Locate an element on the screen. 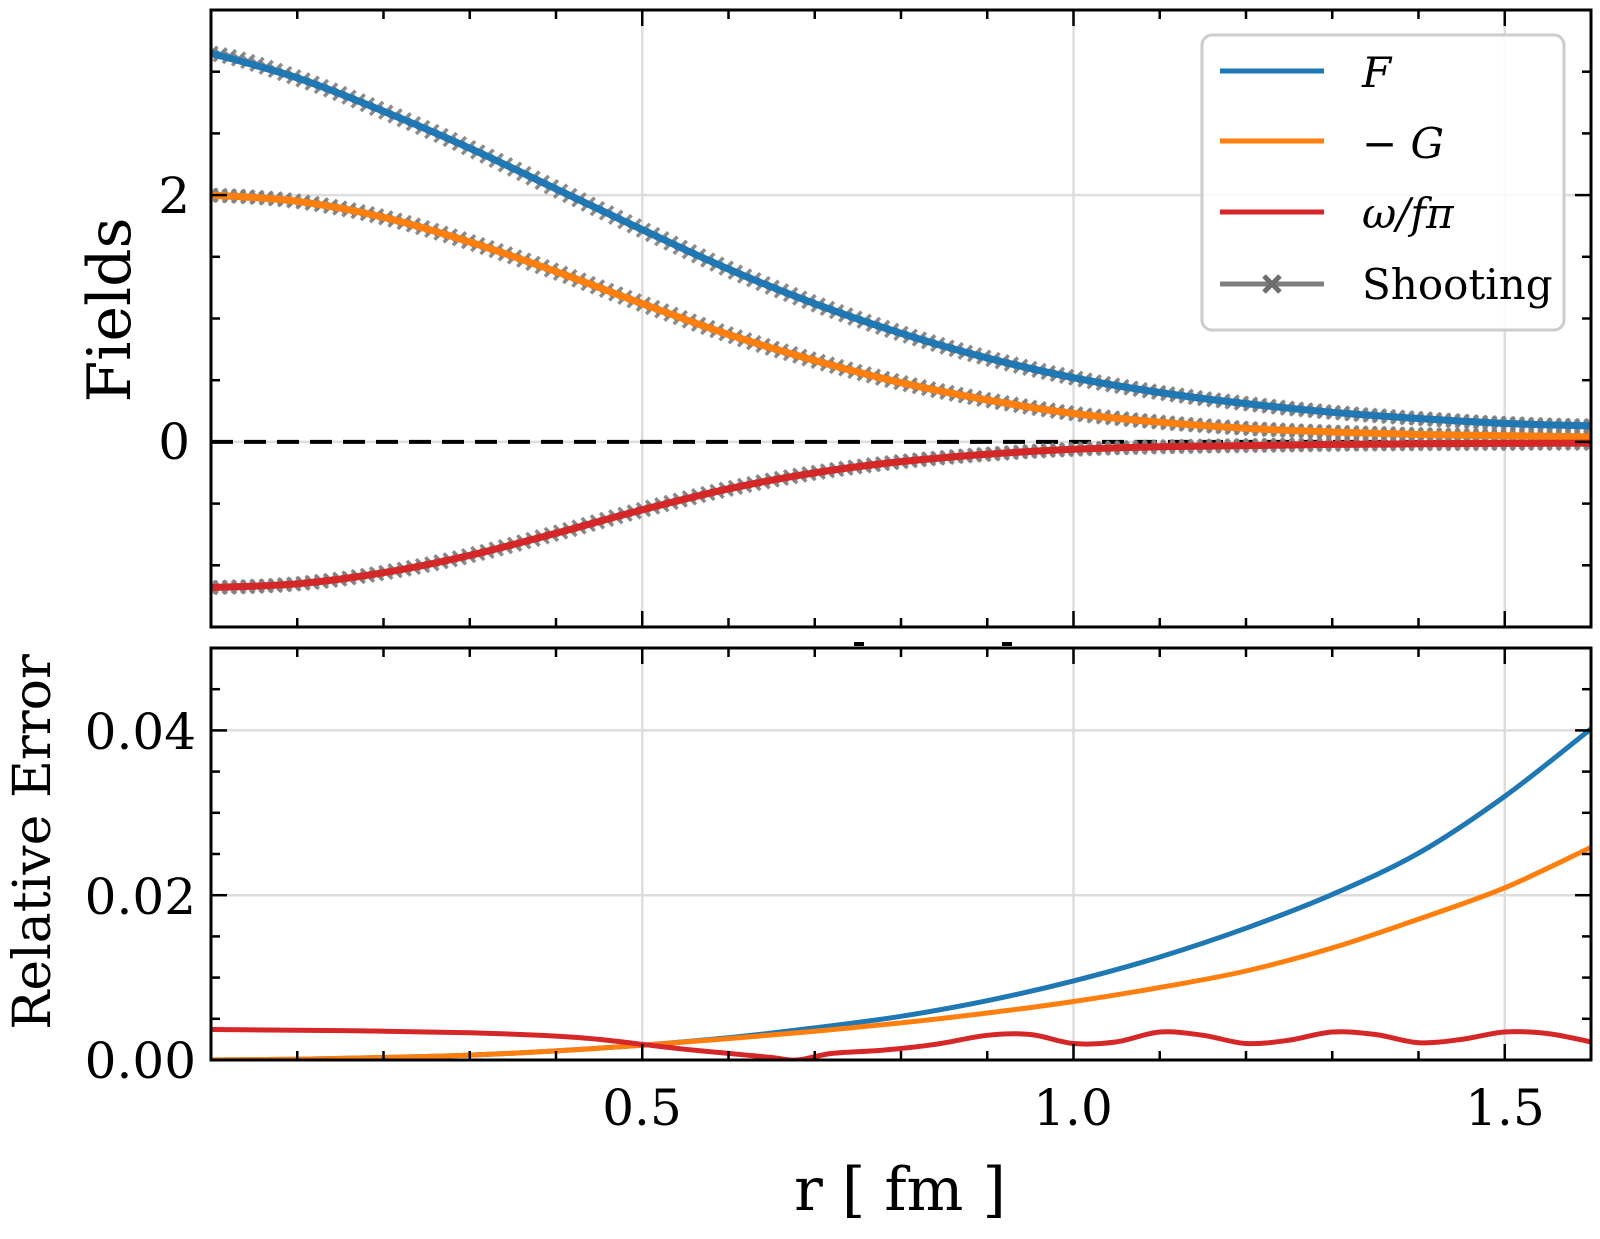  legend-box is located at coordinates (1383, 182).